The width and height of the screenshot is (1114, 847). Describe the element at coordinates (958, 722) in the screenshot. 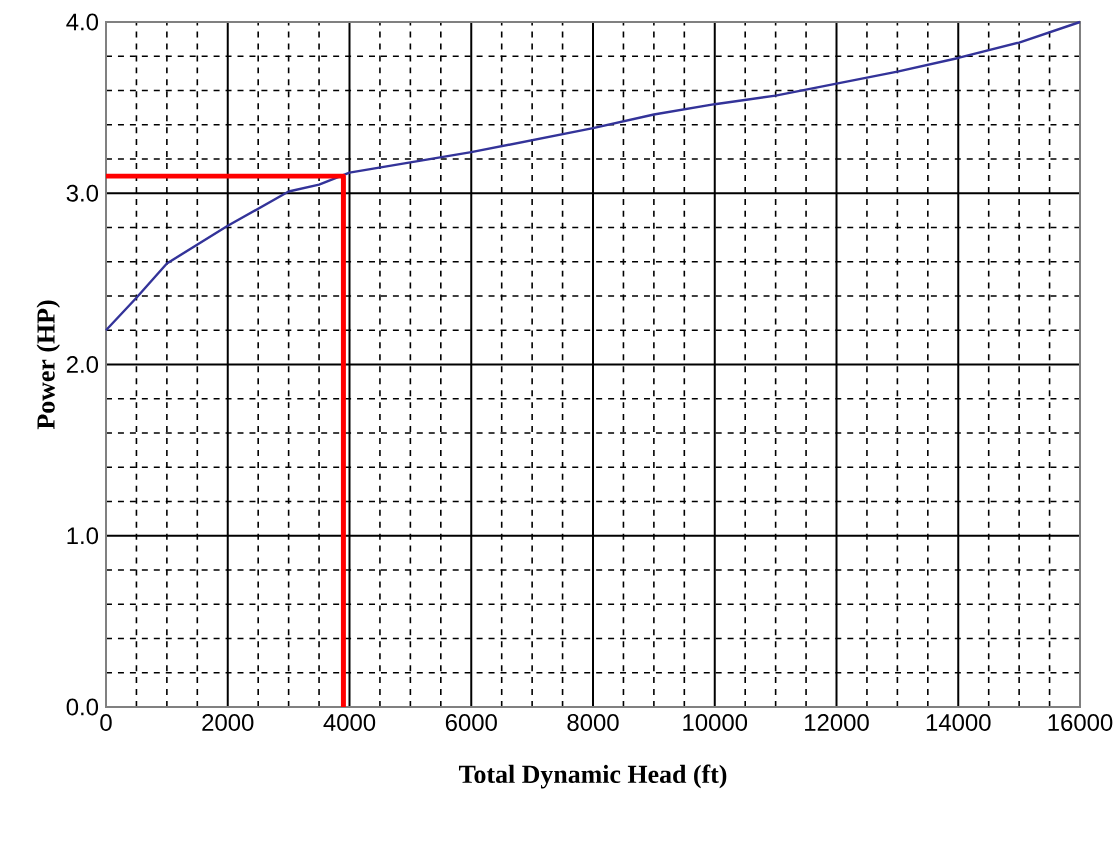

I see `x-tick-label: 14000` at that location.